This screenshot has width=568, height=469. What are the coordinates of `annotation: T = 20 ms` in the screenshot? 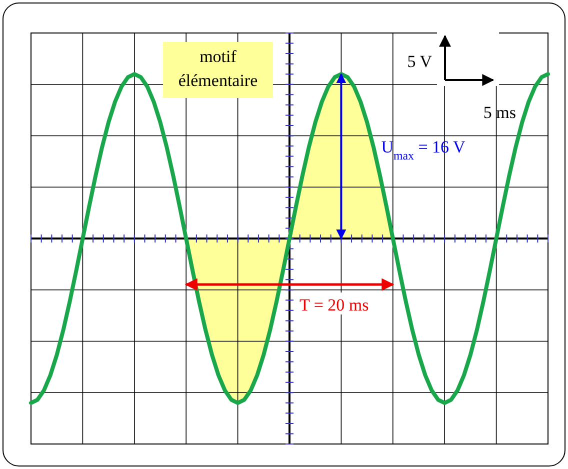 It's located at (334, 305).